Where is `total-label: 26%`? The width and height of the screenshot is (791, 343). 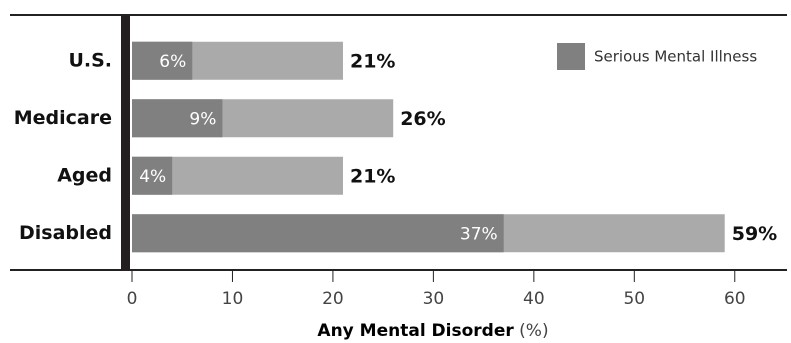
total-label: 26% is located at coordinates (422, 119).